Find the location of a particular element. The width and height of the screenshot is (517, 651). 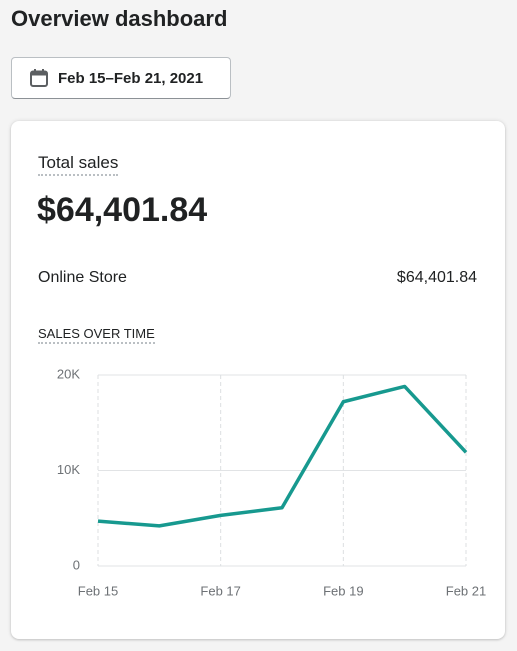

channel-row: Online Store $64,401.84 is located at coordinates (257, 278).